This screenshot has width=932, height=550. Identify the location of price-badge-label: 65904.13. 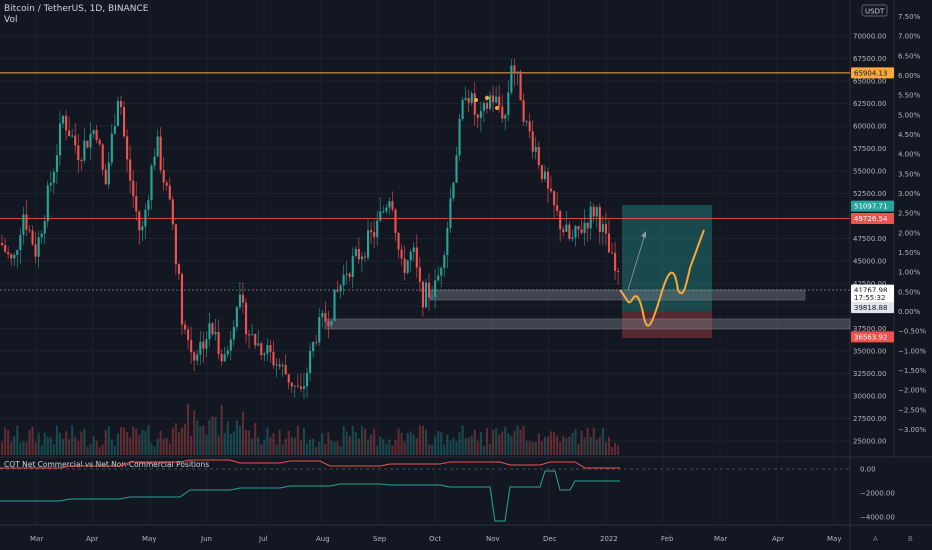
(870, 73).